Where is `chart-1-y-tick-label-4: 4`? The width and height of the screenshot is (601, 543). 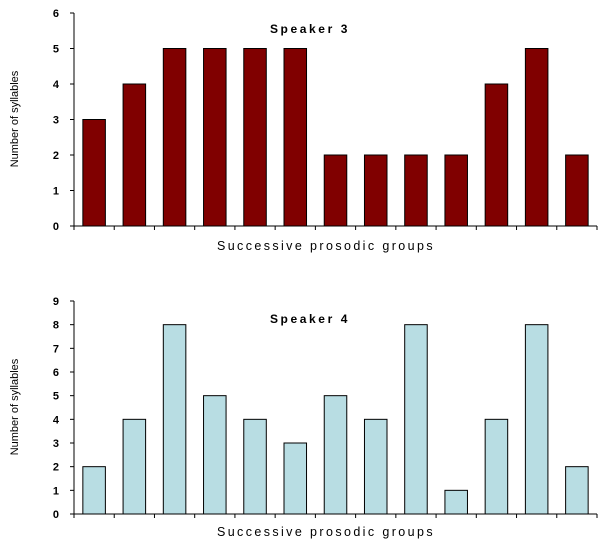 chart-1-y-tick-label-4: 4 is located at coordinates (56, 420).